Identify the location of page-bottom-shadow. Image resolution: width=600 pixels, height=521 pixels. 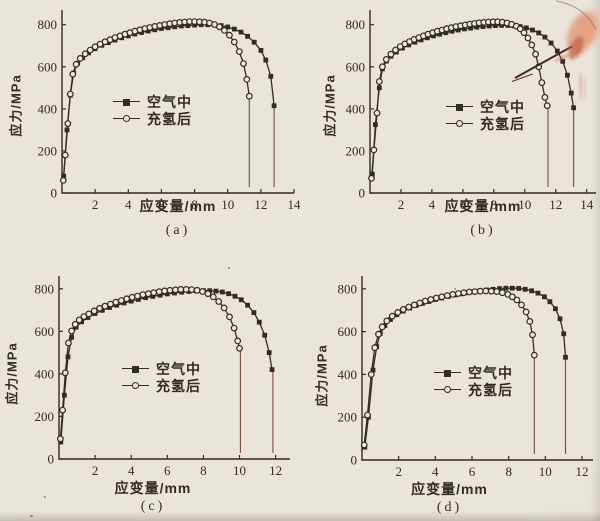
(300, 516).